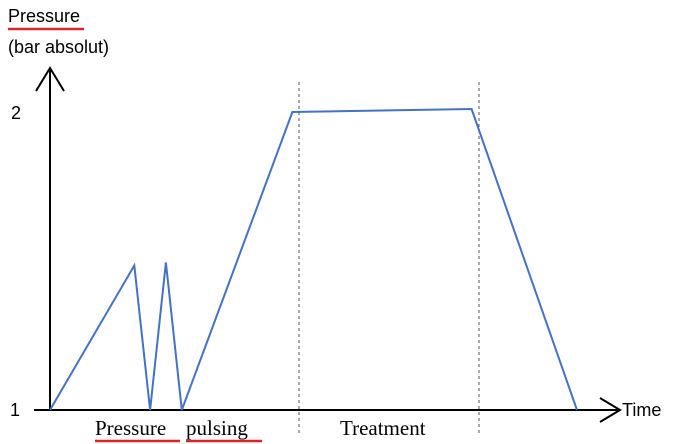 This screenshot has height=444, width=675. What do you see at coordinates (383, 428) in the screenshot?
I see `phase-label-treatment: Treatment` at bounding box center [383, 428].